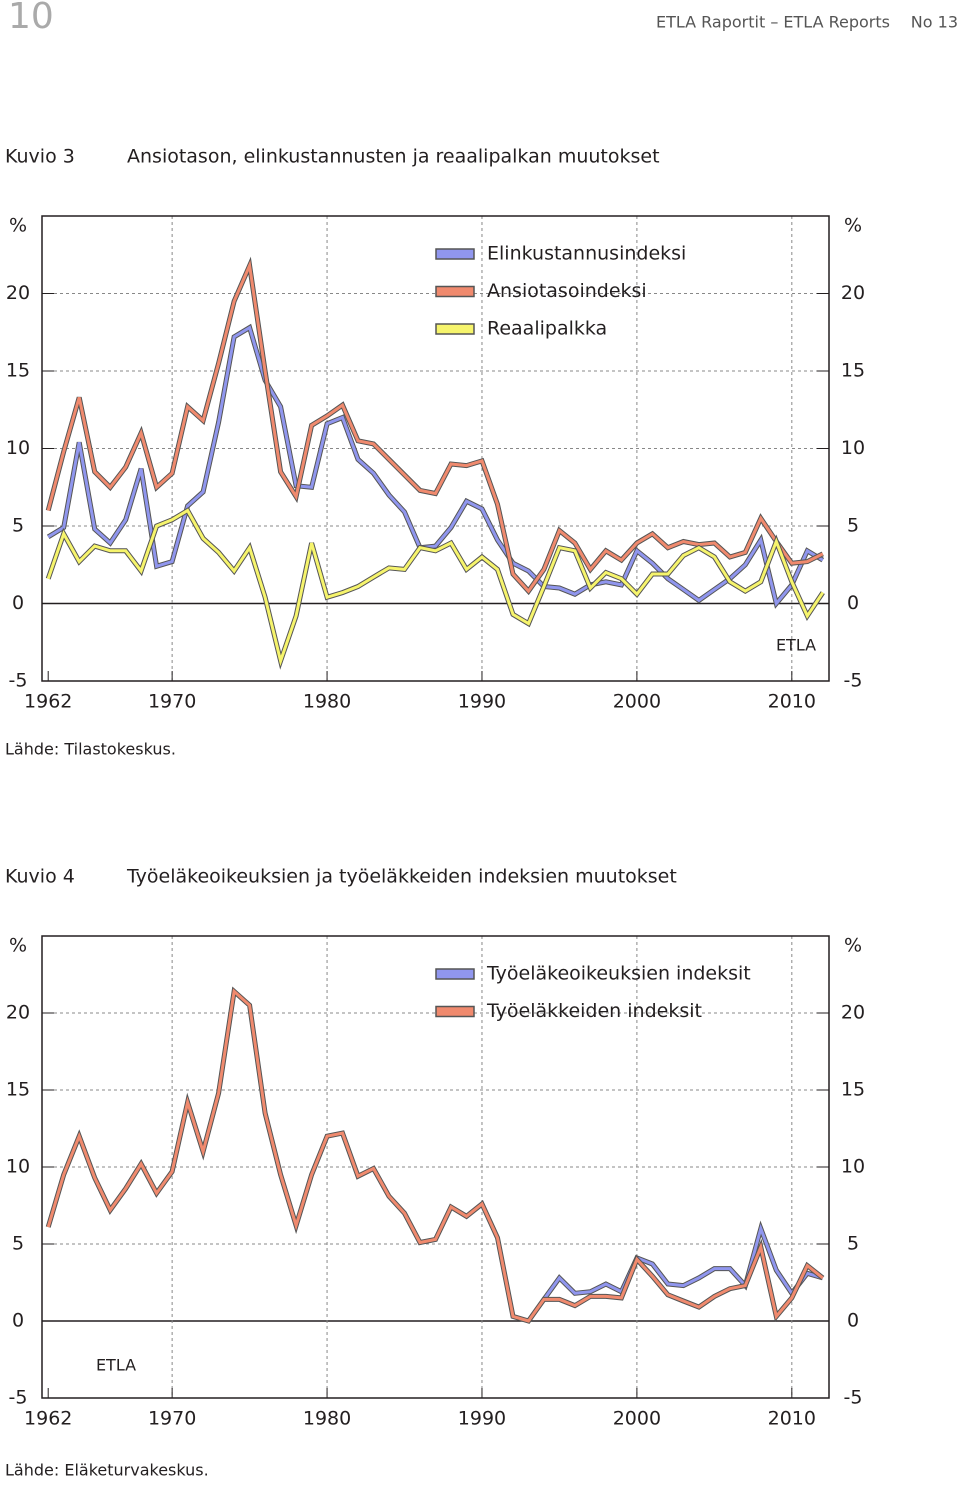 The image size is (960, 1486). What do you see at coordinates (567, 291) in the screenshot?
I see `legend-label: Ansiotasoindeksi` at bounding box center [567, 291].